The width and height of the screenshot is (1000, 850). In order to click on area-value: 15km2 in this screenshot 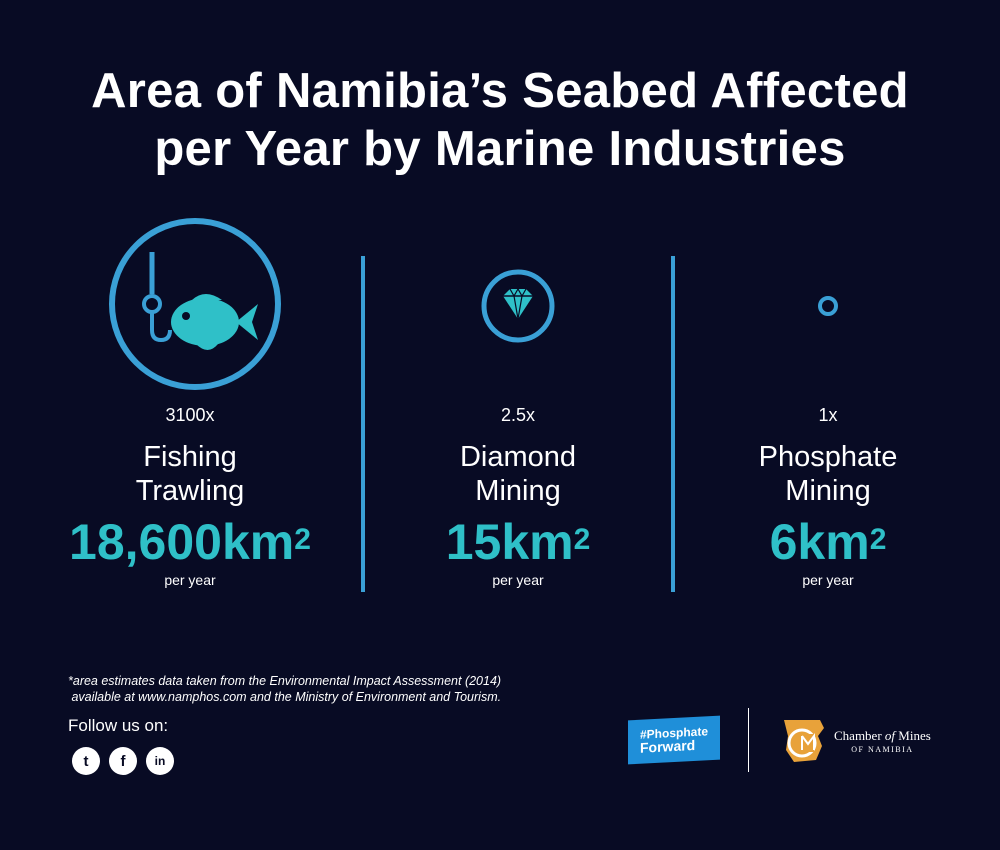, I will do `click(518, 542)`.